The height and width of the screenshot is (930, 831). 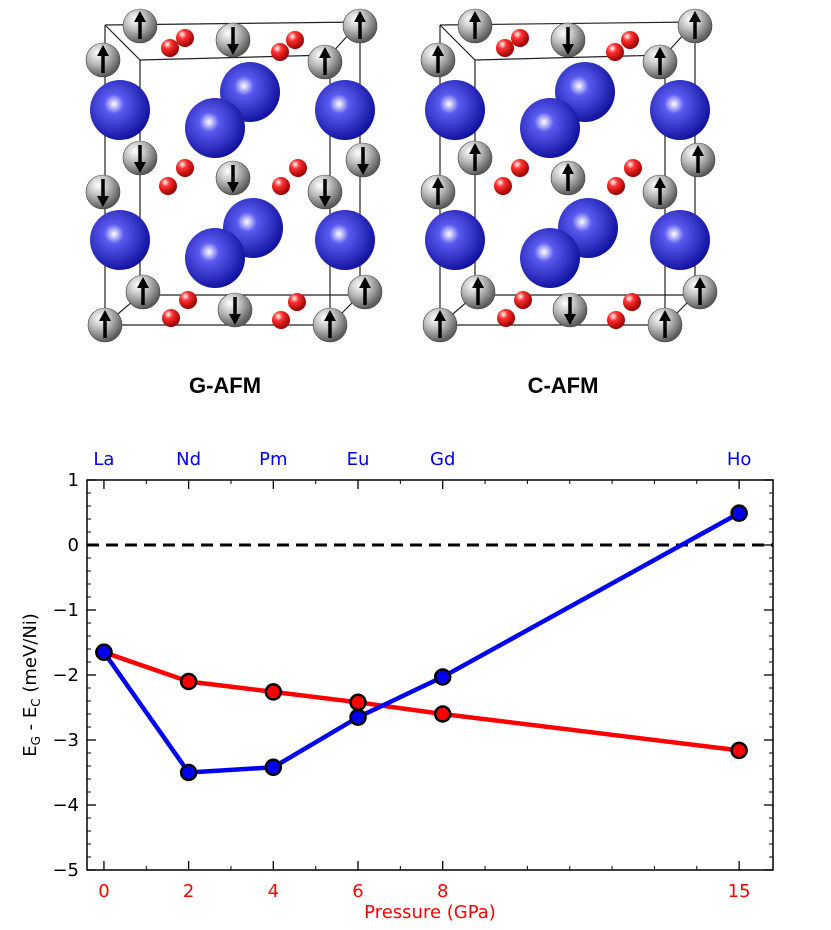 I want to click on y-axis-title: EG - EC (meV/Ni), so click(x=31, y=685).